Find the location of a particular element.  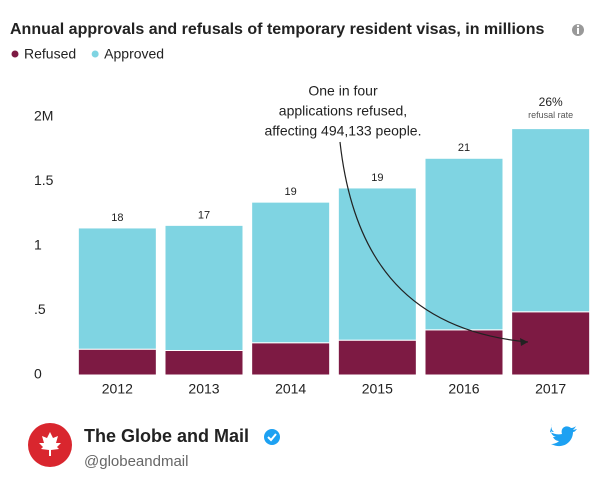

y-tick-label: 2M is located at coordinates (43, 116).